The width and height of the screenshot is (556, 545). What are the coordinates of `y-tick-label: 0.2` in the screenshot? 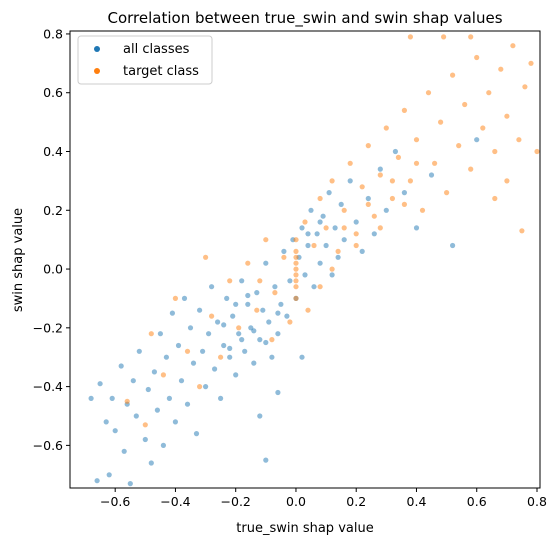 It's located at (53, 210).